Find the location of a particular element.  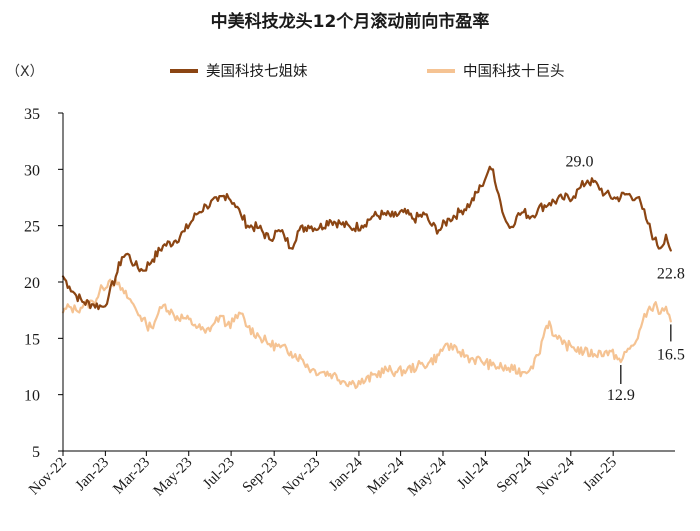

legend-label-cn: 中国科技十巨头 is located at coordinates (514, 71).